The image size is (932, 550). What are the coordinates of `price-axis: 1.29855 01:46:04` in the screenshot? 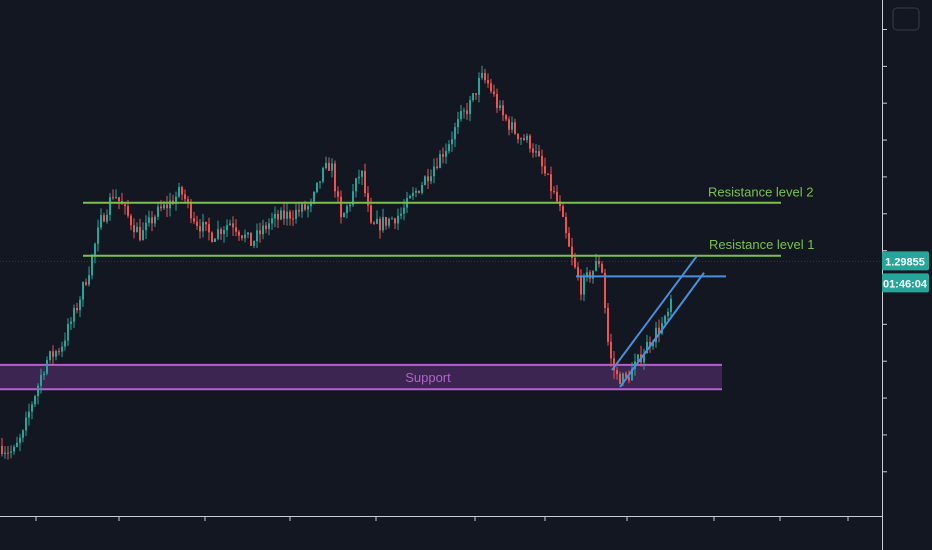 It's located at (907, 275).